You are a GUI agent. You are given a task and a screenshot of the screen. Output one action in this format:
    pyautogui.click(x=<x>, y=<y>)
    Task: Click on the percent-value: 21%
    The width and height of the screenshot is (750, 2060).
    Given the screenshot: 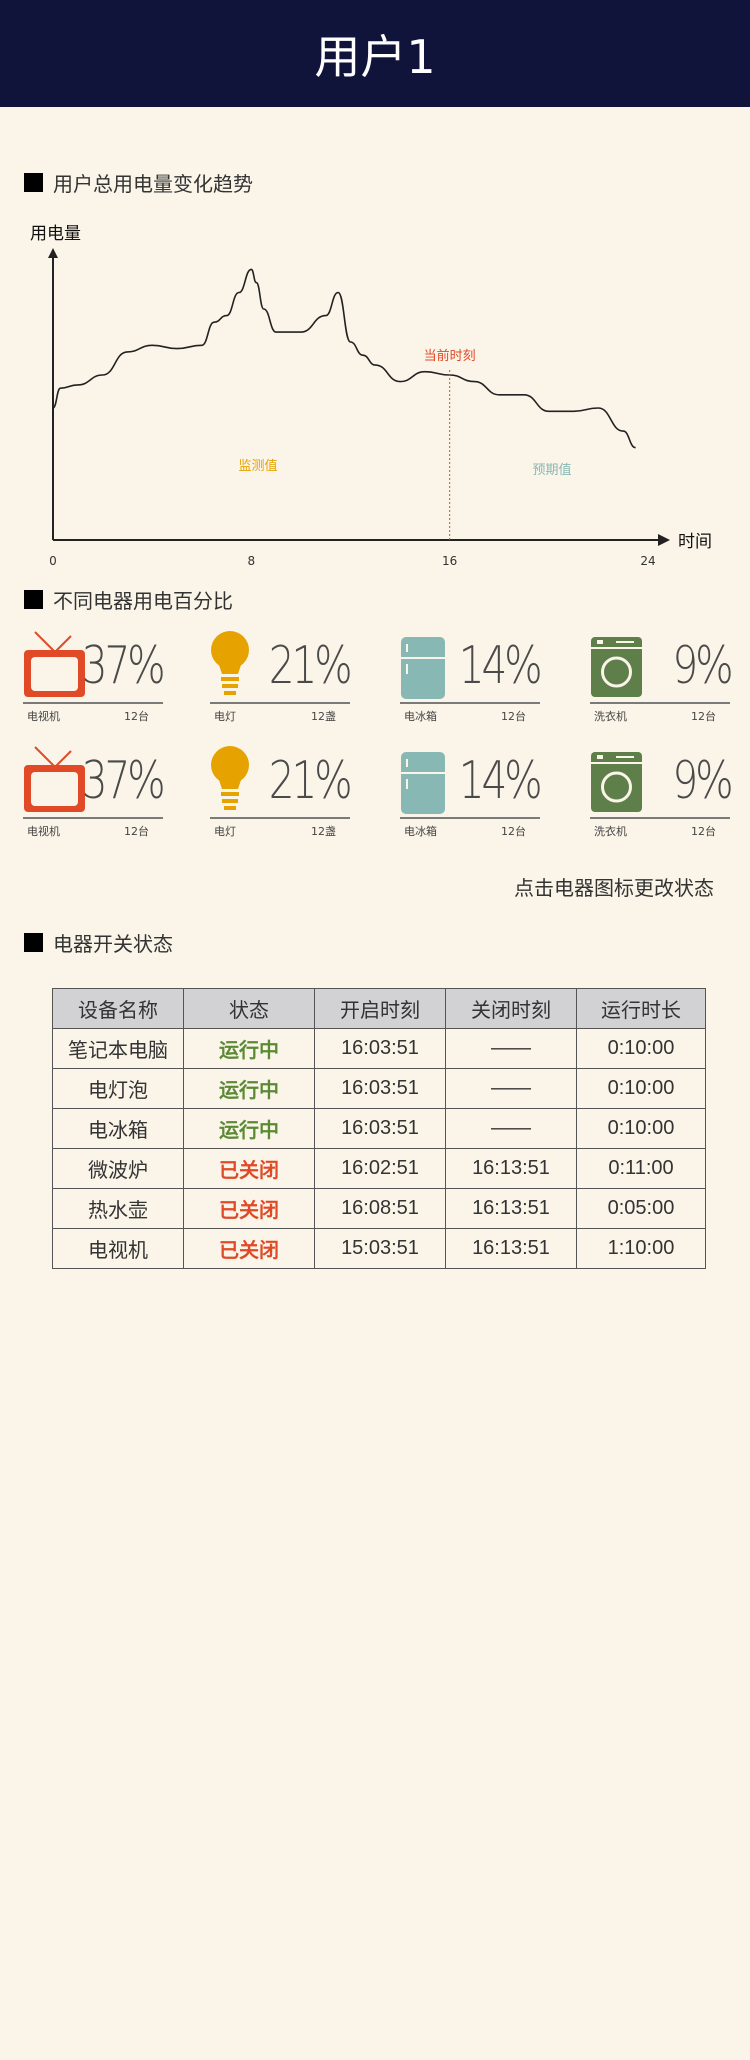 What is the action you would take?
    pyautogui.click(x=311, y=781)
    